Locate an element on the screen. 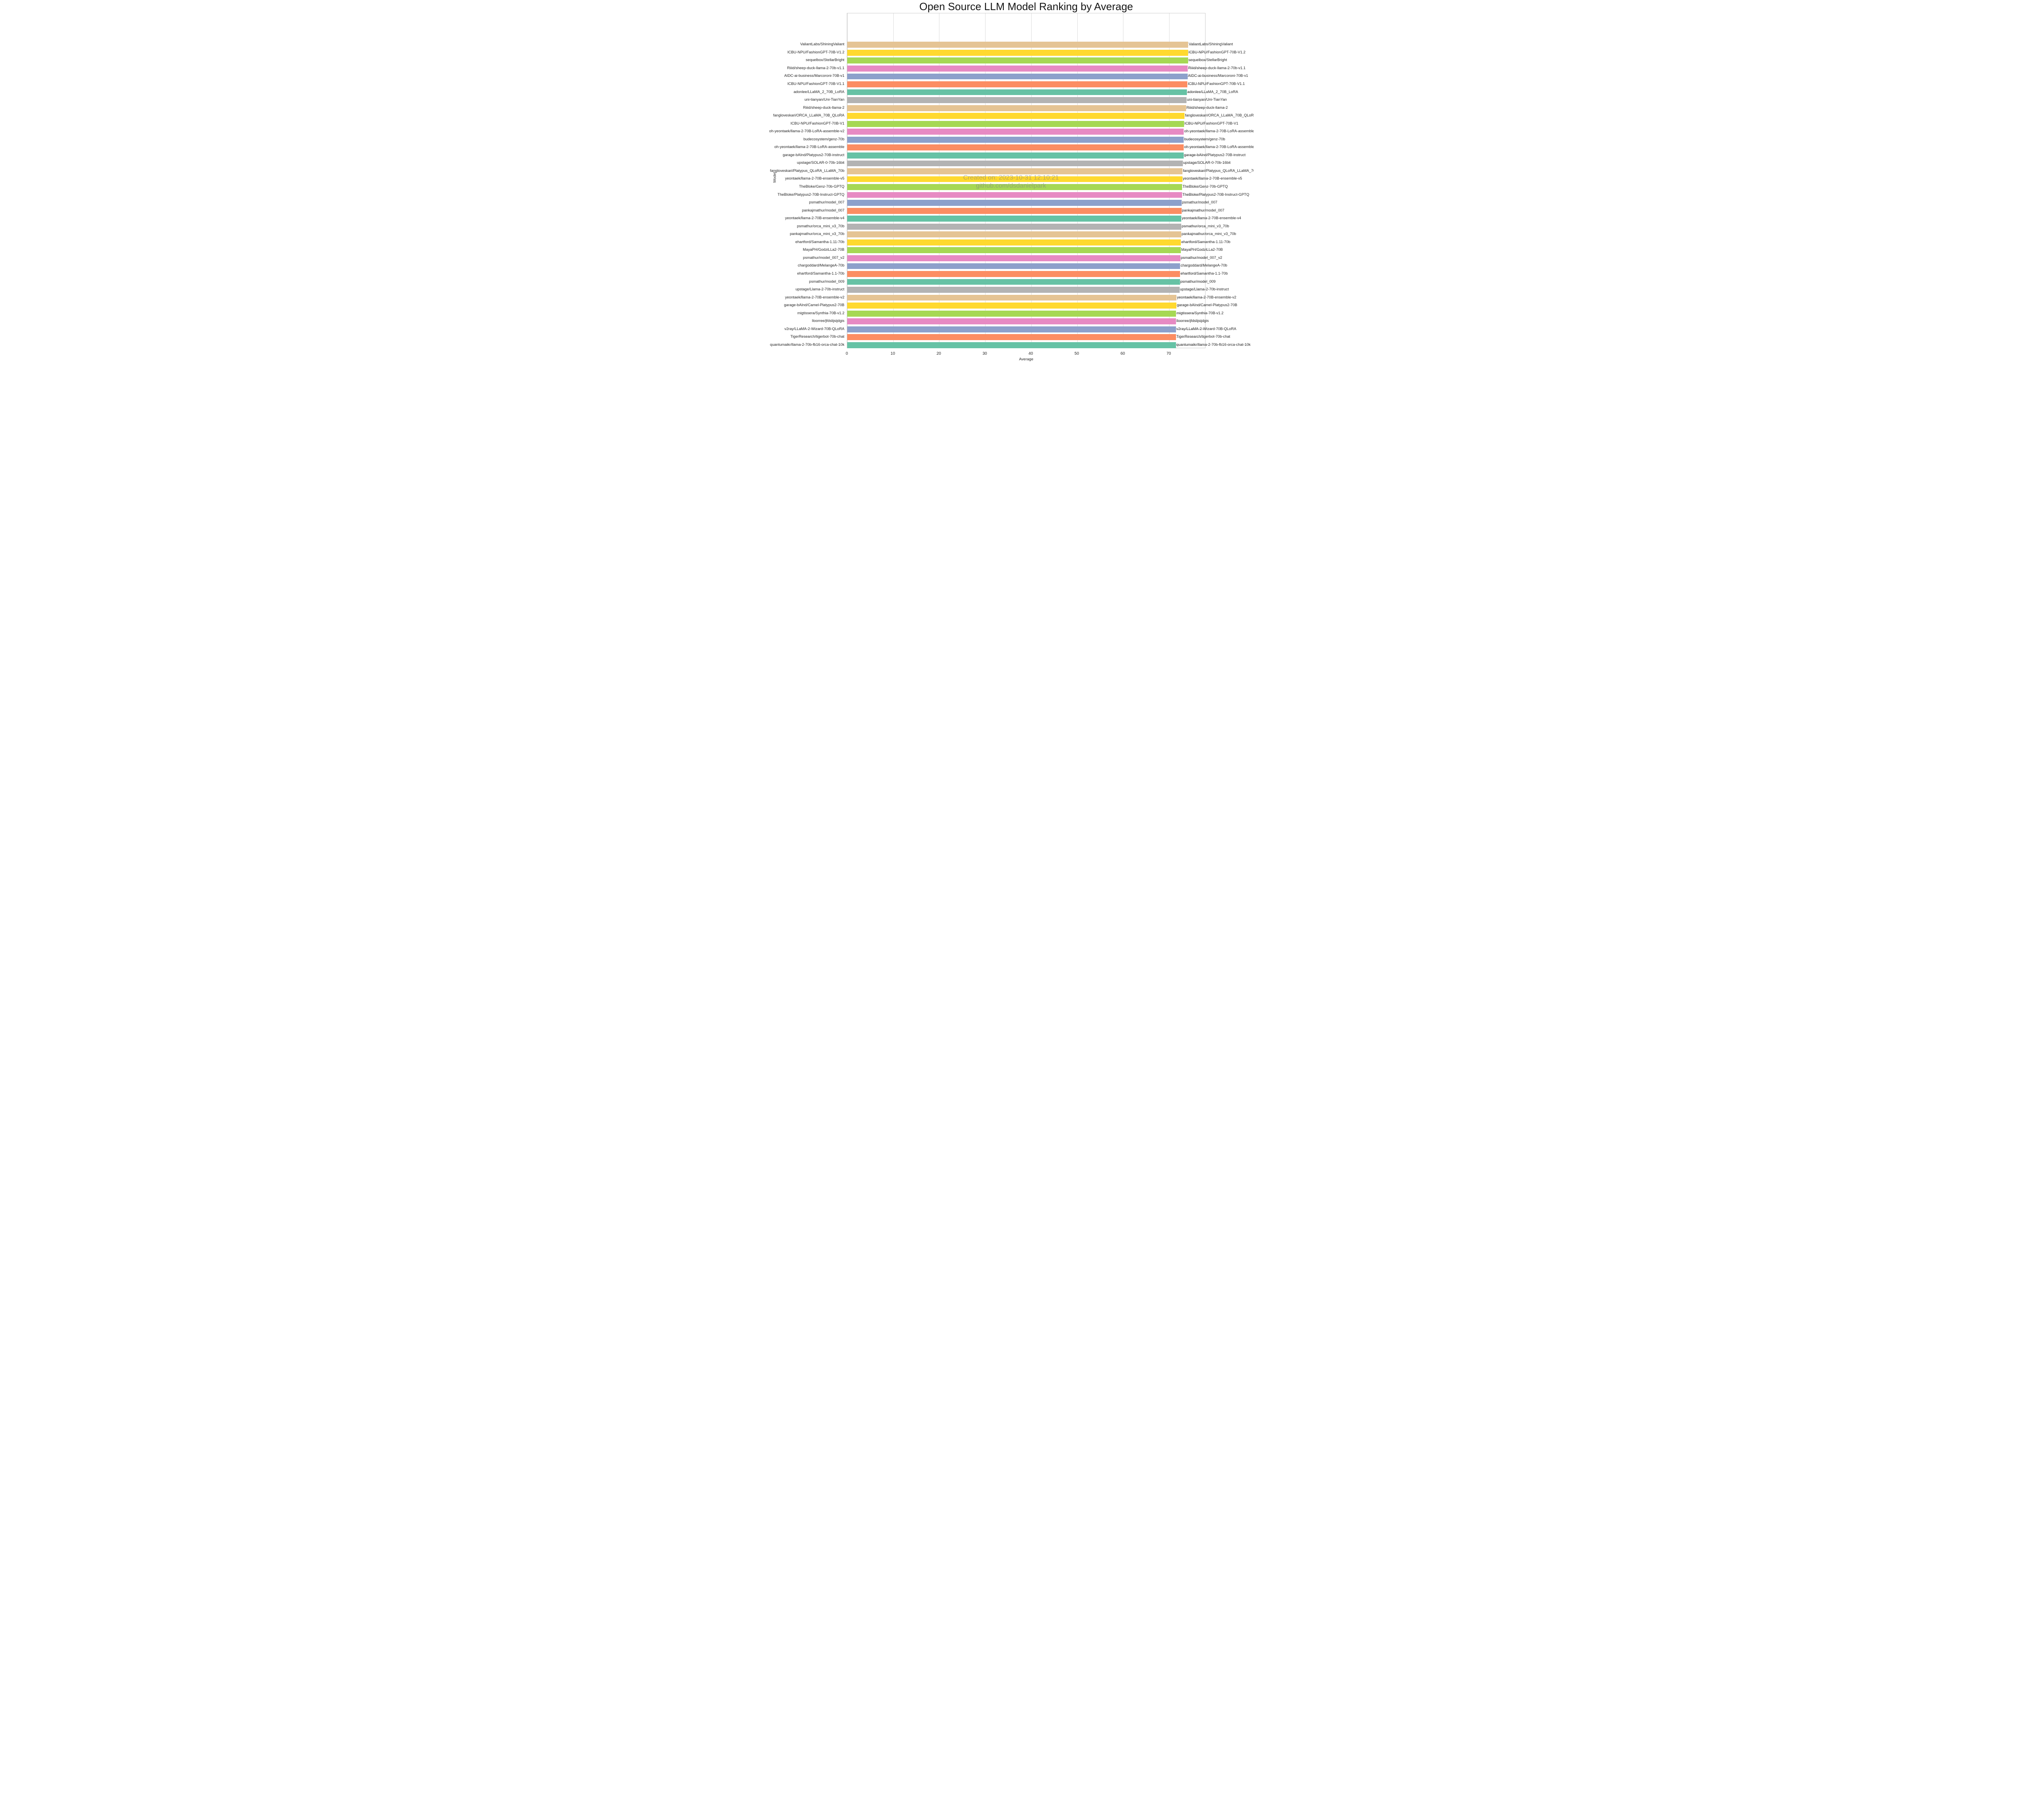 This screenshot has height=1820, width=2022. bar-psmathur/model_007_v2 is located at coordinates (1013, 258).